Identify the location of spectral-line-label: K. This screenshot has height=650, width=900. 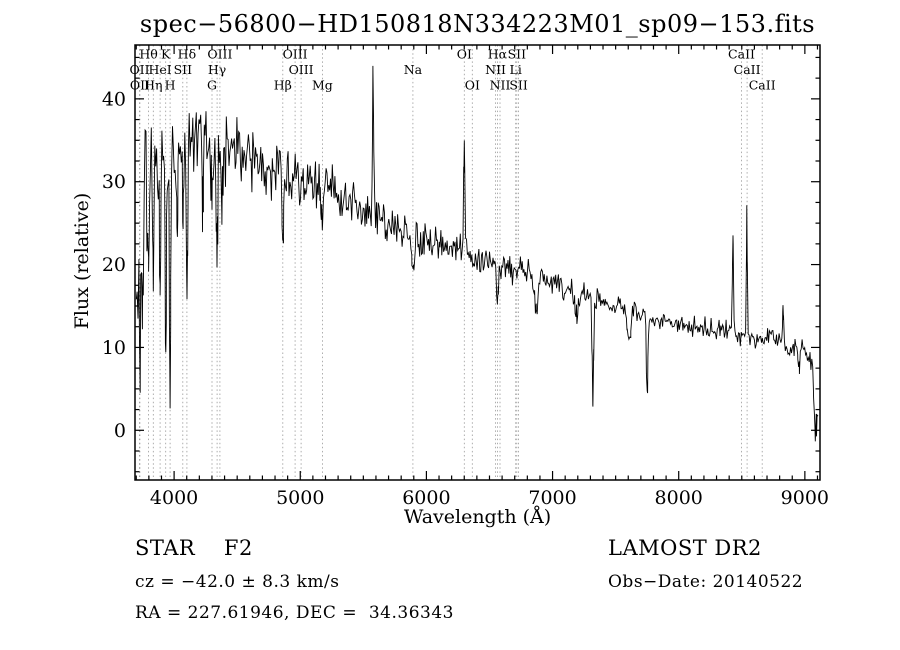
(166, 54).